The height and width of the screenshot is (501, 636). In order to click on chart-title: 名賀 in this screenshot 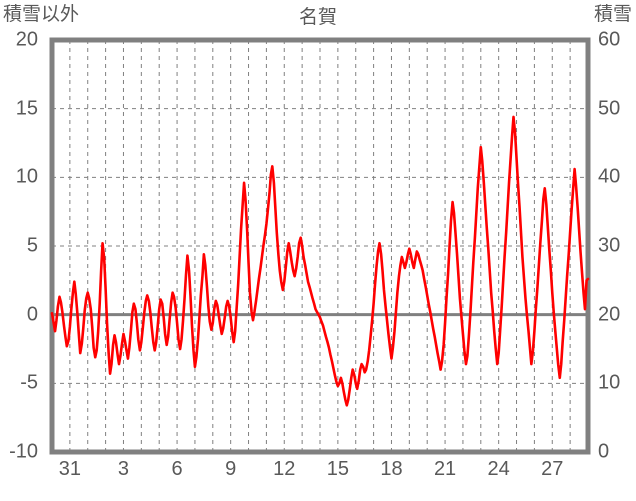, I will do `click(317, 17)`.